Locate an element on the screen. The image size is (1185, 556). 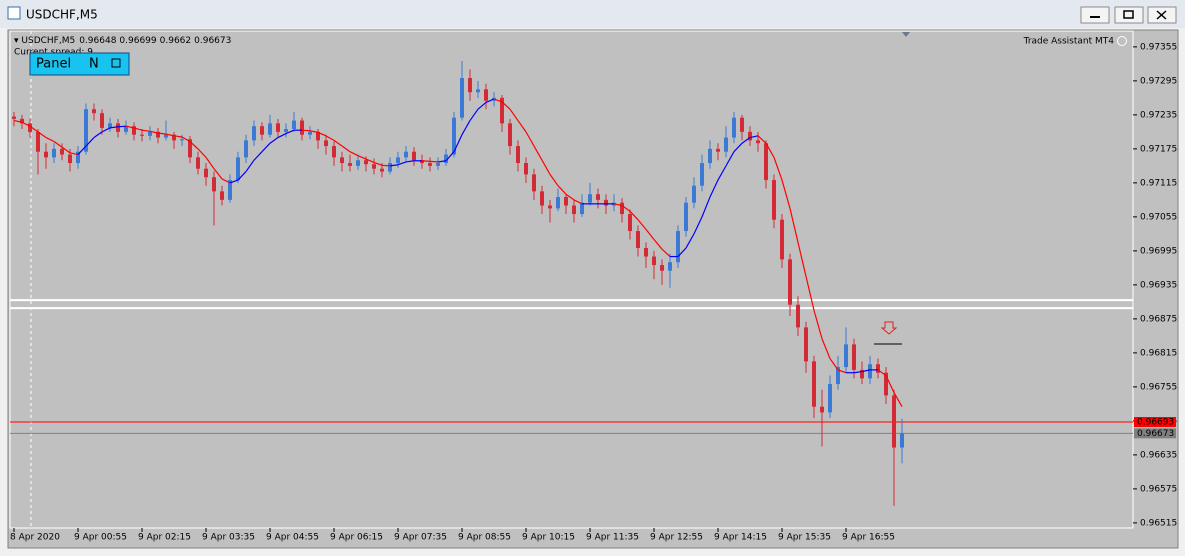
y-tick-label: 0.96875 is located at coordinates (1158, 319).